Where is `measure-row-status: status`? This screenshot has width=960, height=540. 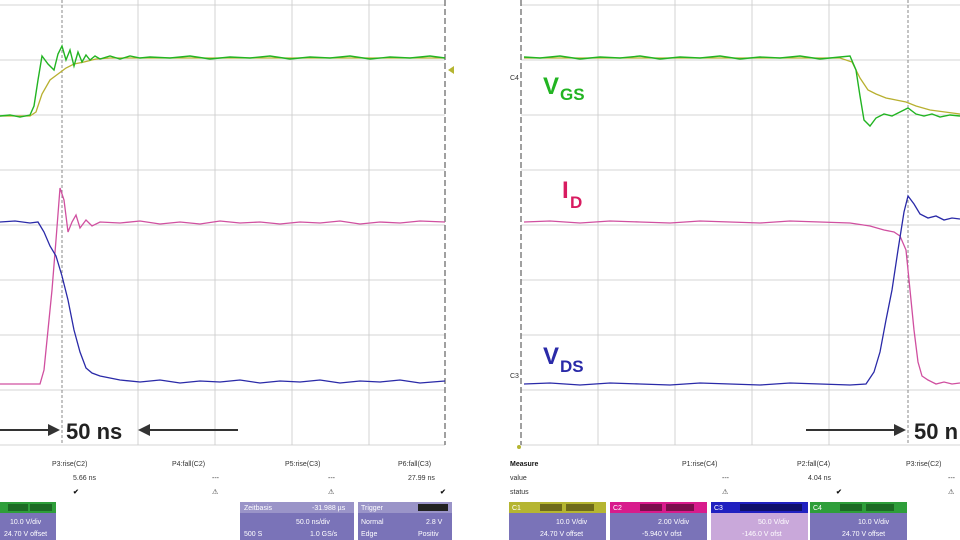 measure-row-status: status is located at coordinates (519, 492).